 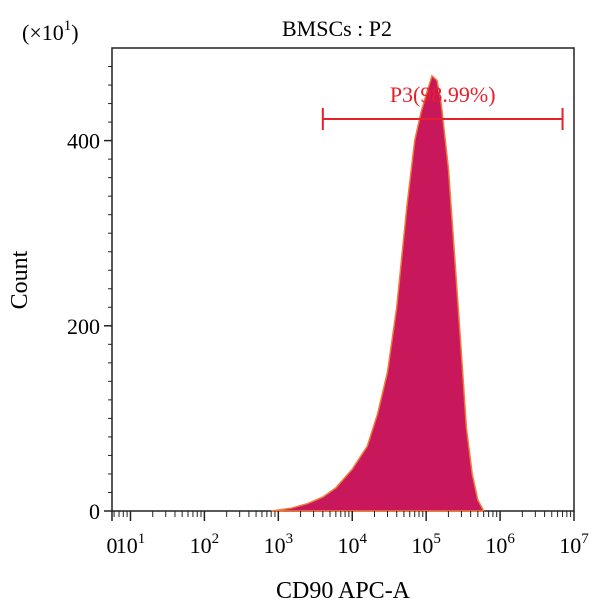 What do you see at coordinates (83, 141) in the screenshot?
I see `y-tick-label: 400` at bounding box center [83, 141].